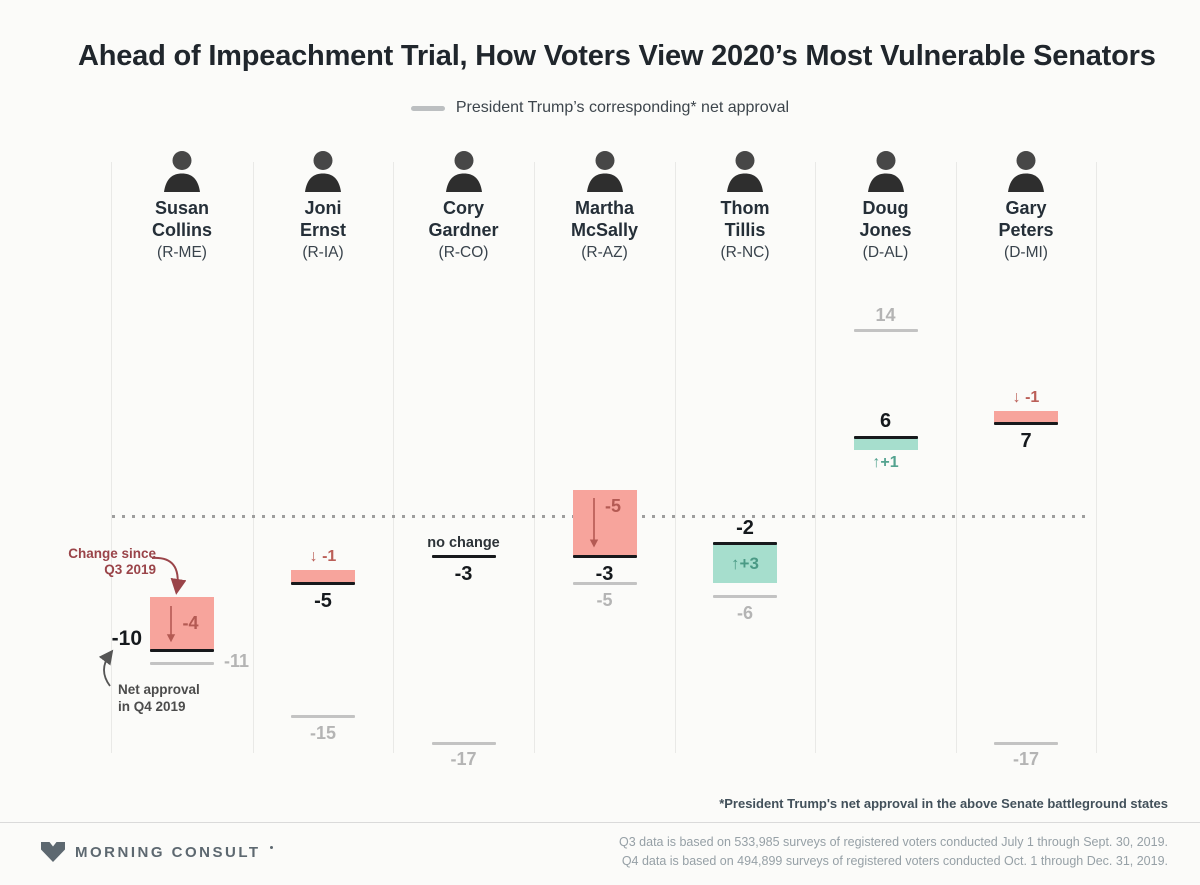  I want to click on change-callout-line1: Change since, so click(112, 553).